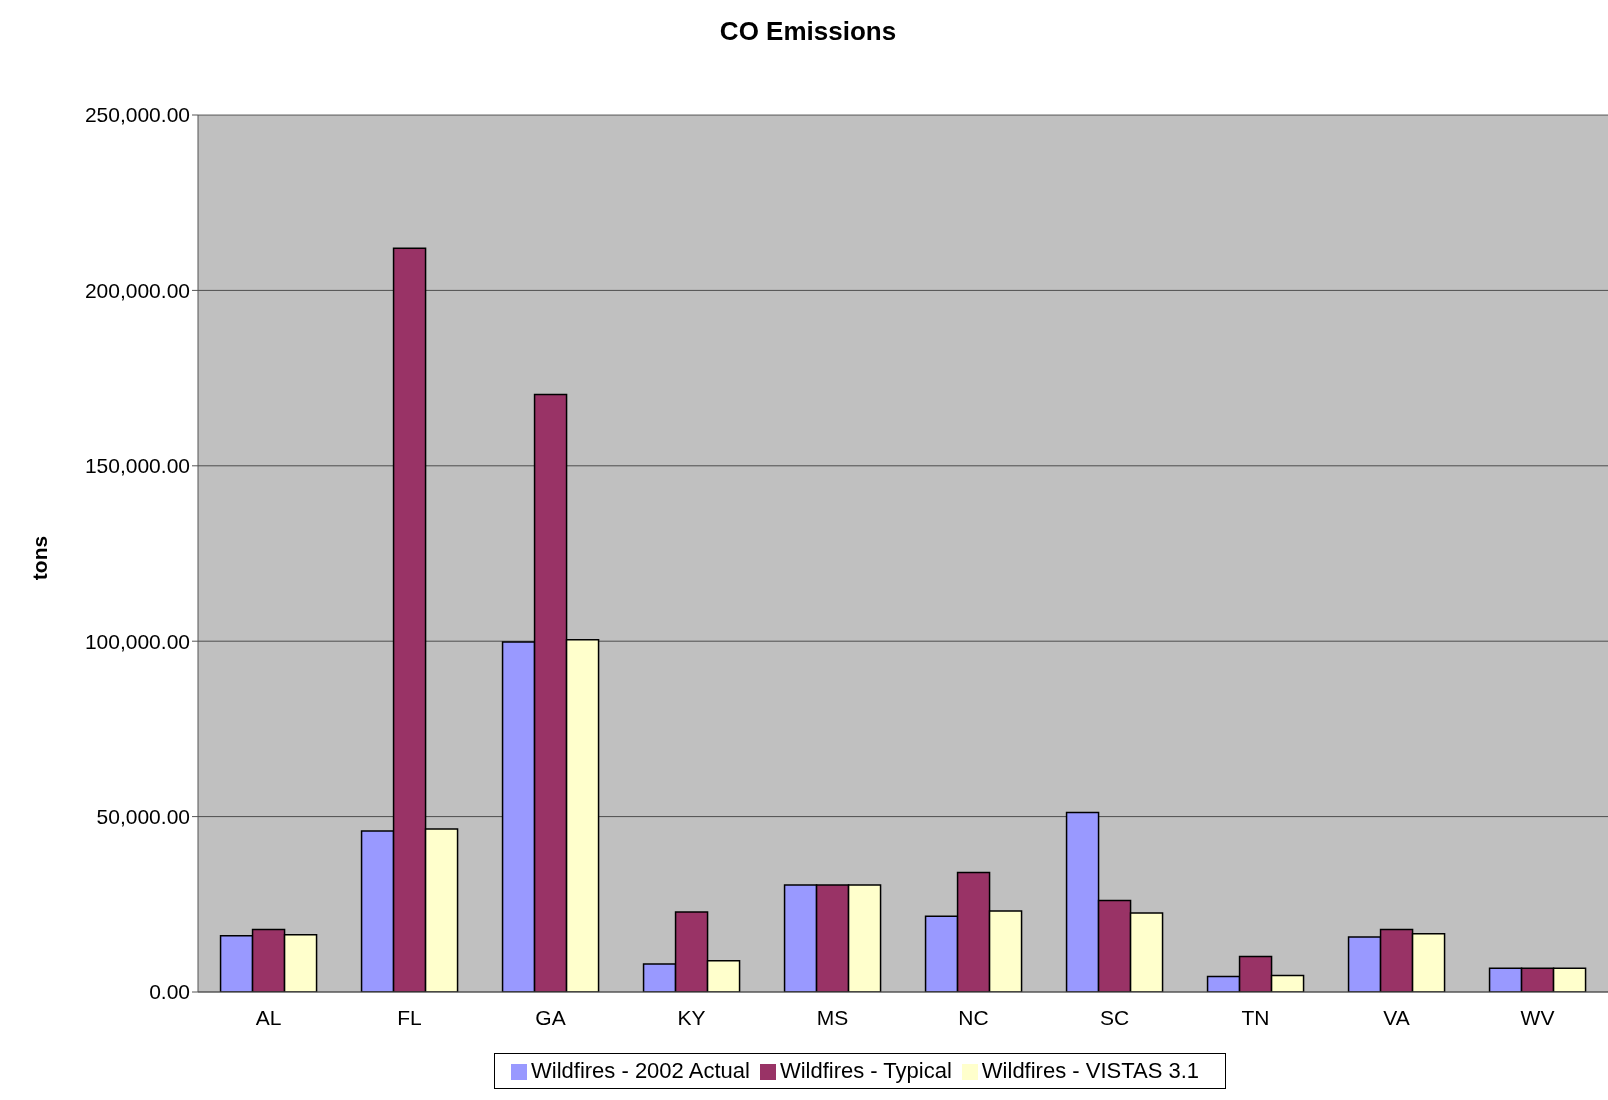 The height and width of the screenshot is (1100, 1608). What do you see at coordinates (865, 1070) in the screenshot?
I see `legend-label: Wildfires - Typical` at bounding box center [865, 1070].